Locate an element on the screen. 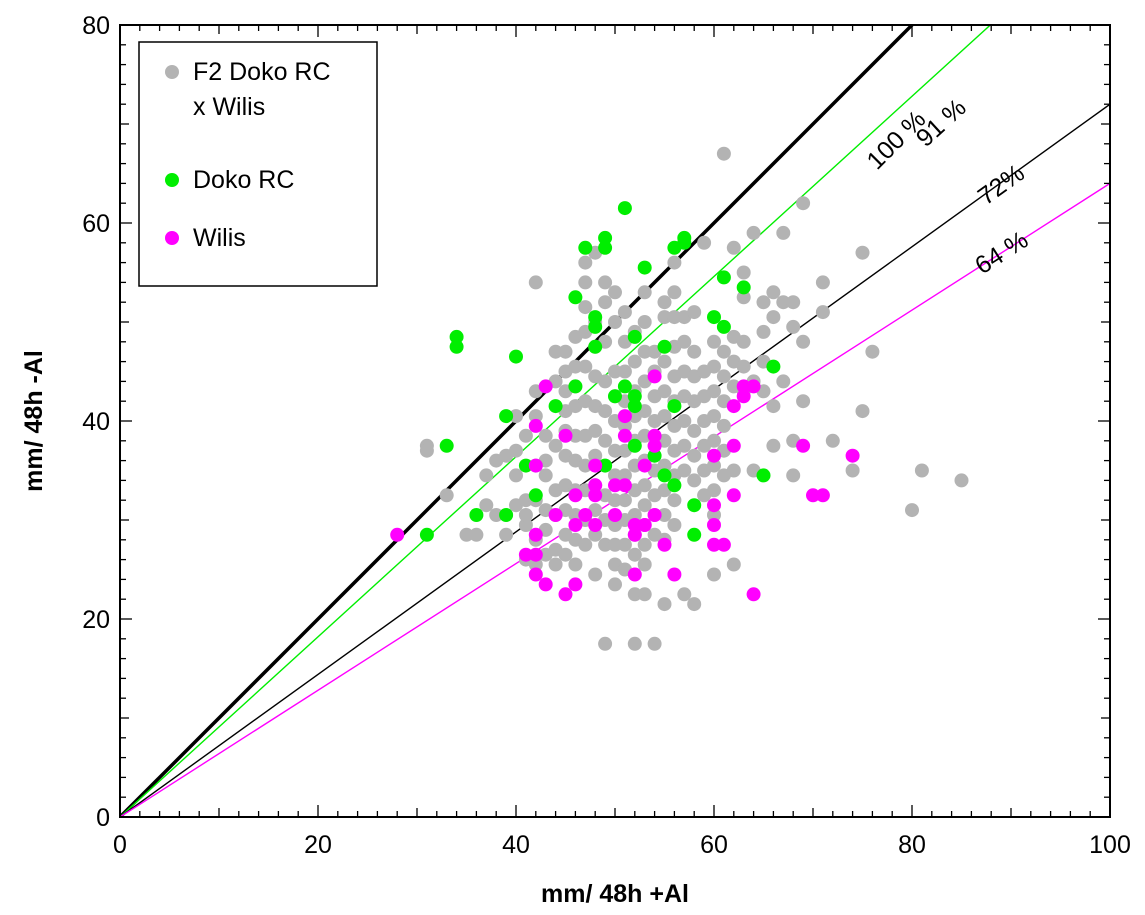 The width and height of the screenshot is (1145, 915). legend-label: Wilis is located at coordinates (219, 238).